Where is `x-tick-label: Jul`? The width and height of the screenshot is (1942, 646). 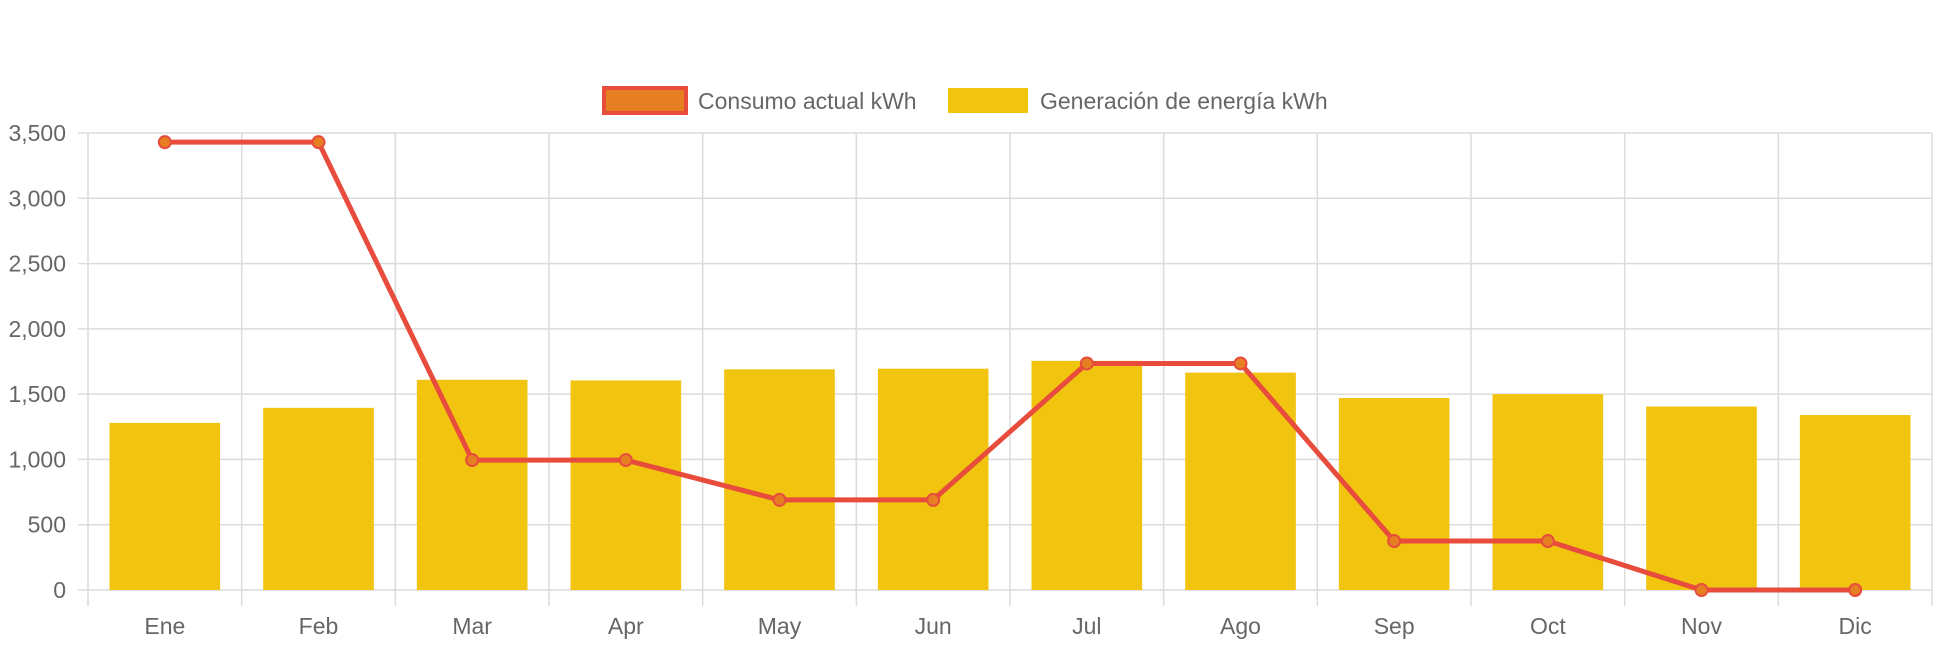 x-tick-label: Jul is located at coordinates (1086, 626).